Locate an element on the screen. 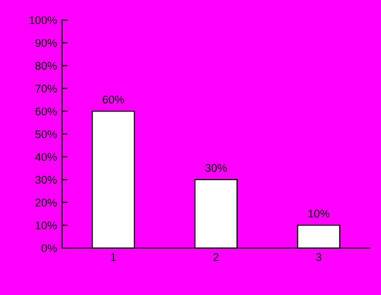 The height and width of the screenshot is (295, 381). y-tick-label: 50% is located at coordinates (46, 134).